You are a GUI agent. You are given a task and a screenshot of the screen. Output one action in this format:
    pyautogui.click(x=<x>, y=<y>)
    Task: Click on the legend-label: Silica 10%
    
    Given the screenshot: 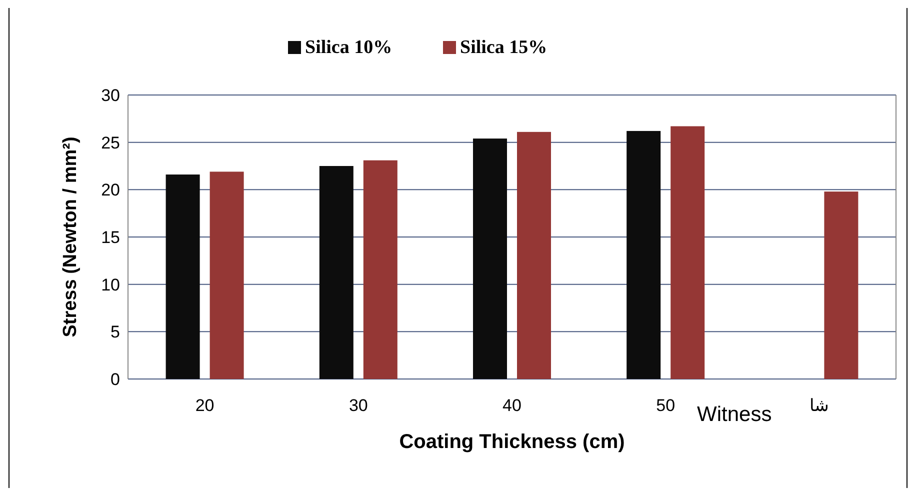 What is the action you would take?
    pyautogui.click(x=348, y=47)
    